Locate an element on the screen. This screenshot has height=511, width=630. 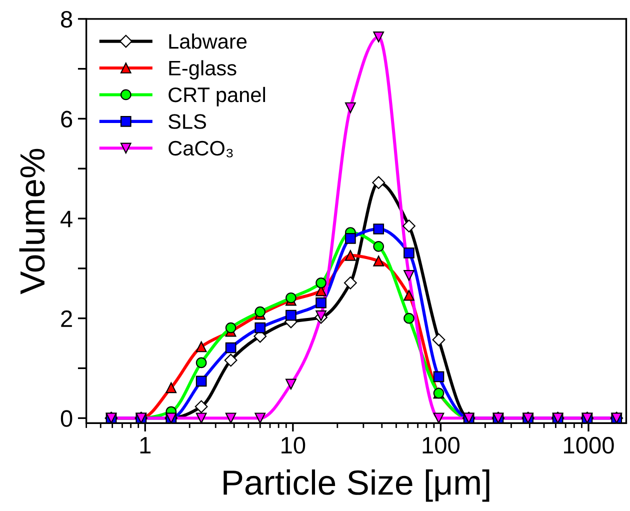
y-tick-label: 8 is located at coordinates (66, 19).